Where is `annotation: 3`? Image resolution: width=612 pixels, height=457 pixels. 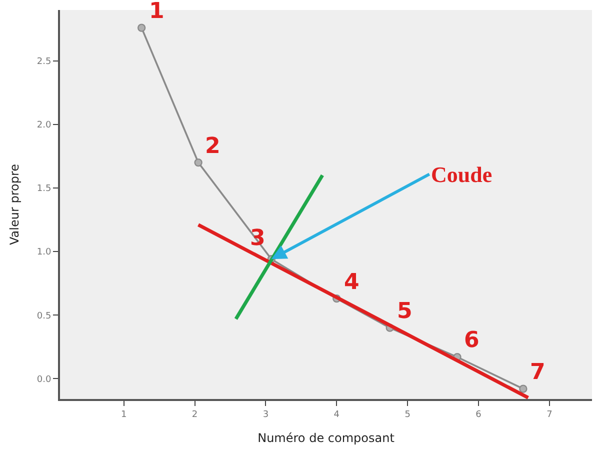 annotation: 3 is located at coordinates (258, 238).